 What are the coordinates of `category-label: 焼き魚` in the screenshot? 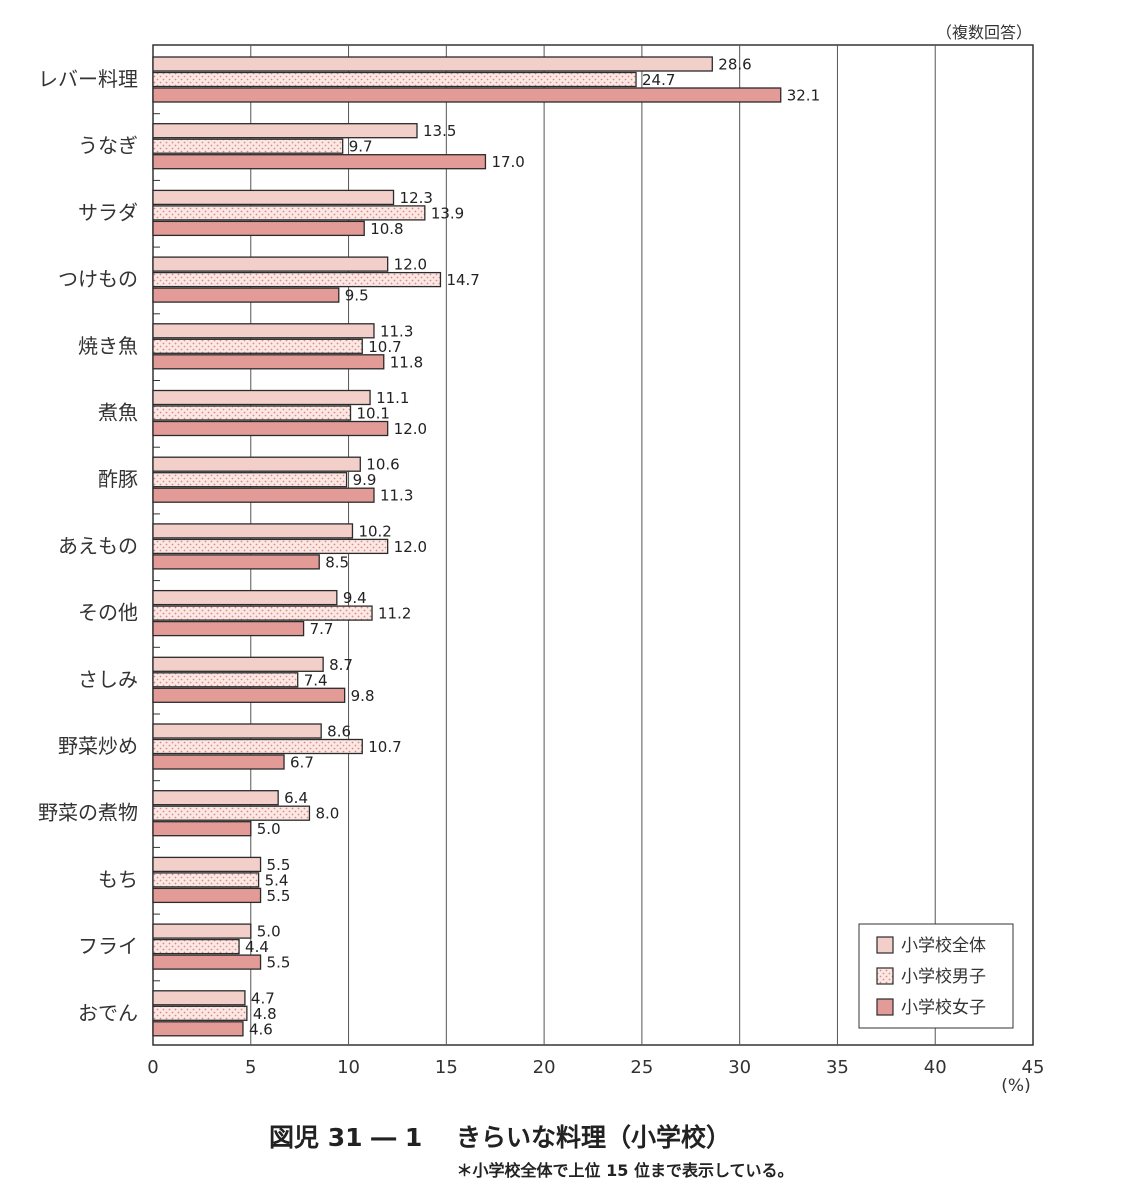 It's located at (108, 346).